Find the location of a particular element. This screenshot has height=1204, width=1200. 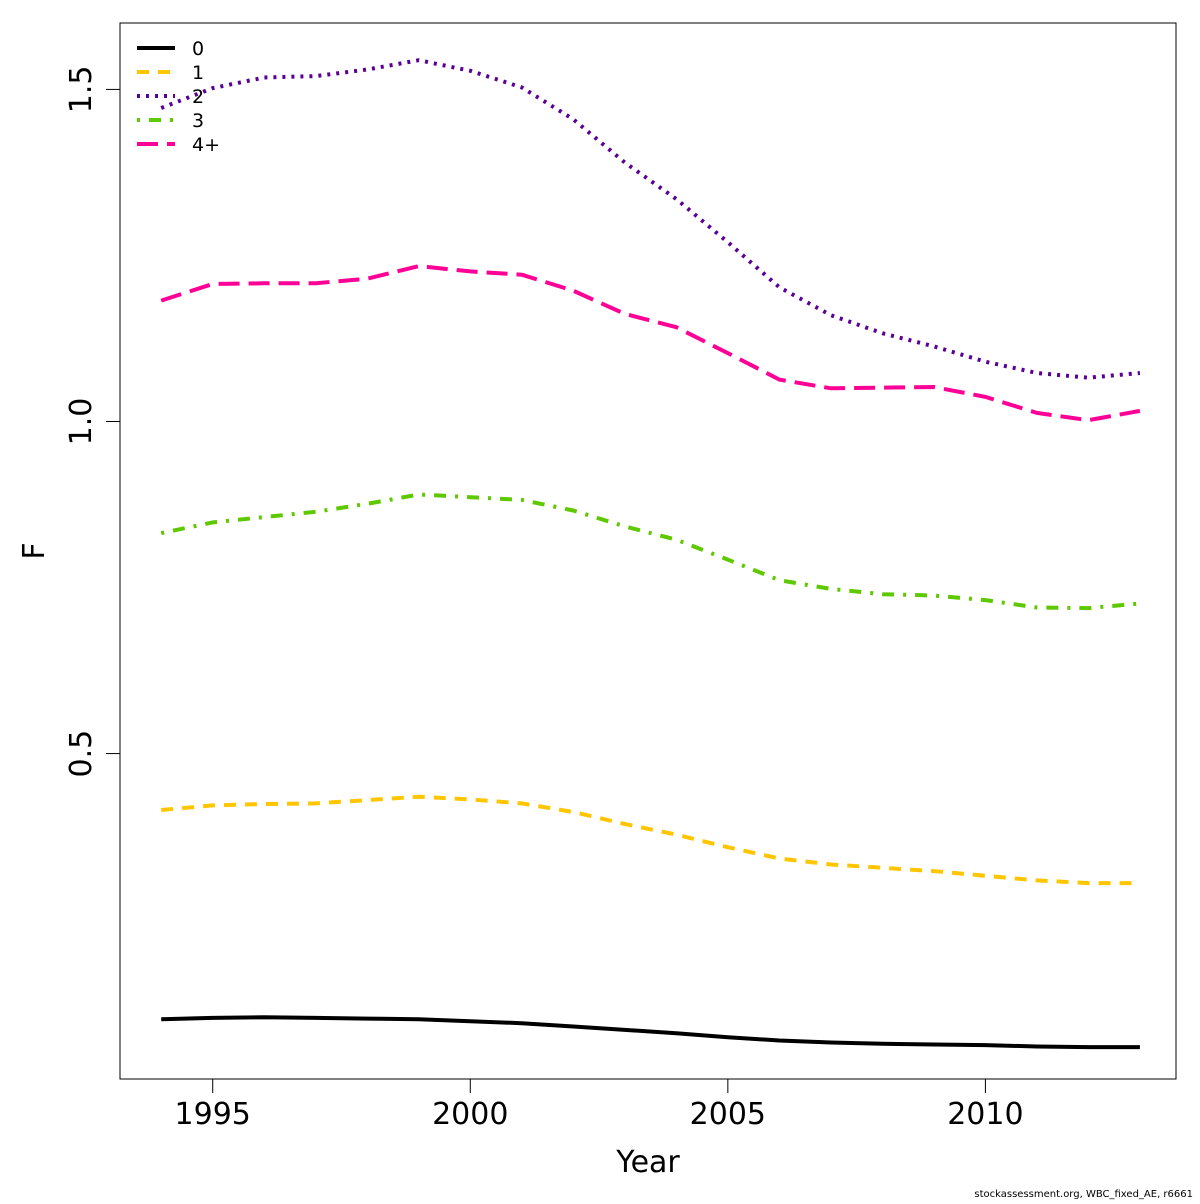

y-tick-label-1: 1.0 is located at coordinates (81, 422).